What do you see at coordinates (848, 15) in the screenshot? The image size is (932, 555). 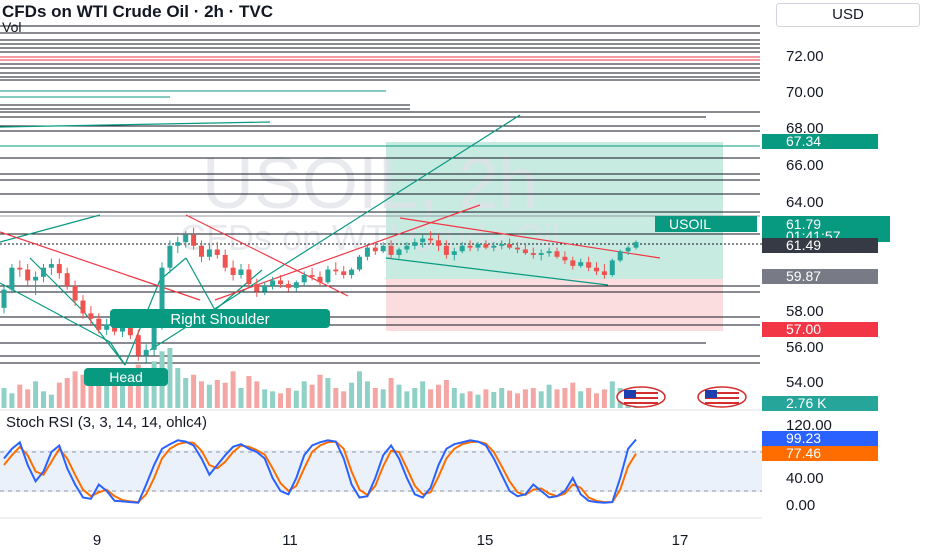 I see `currency-selector: USD` at bounding box center [848, 15].